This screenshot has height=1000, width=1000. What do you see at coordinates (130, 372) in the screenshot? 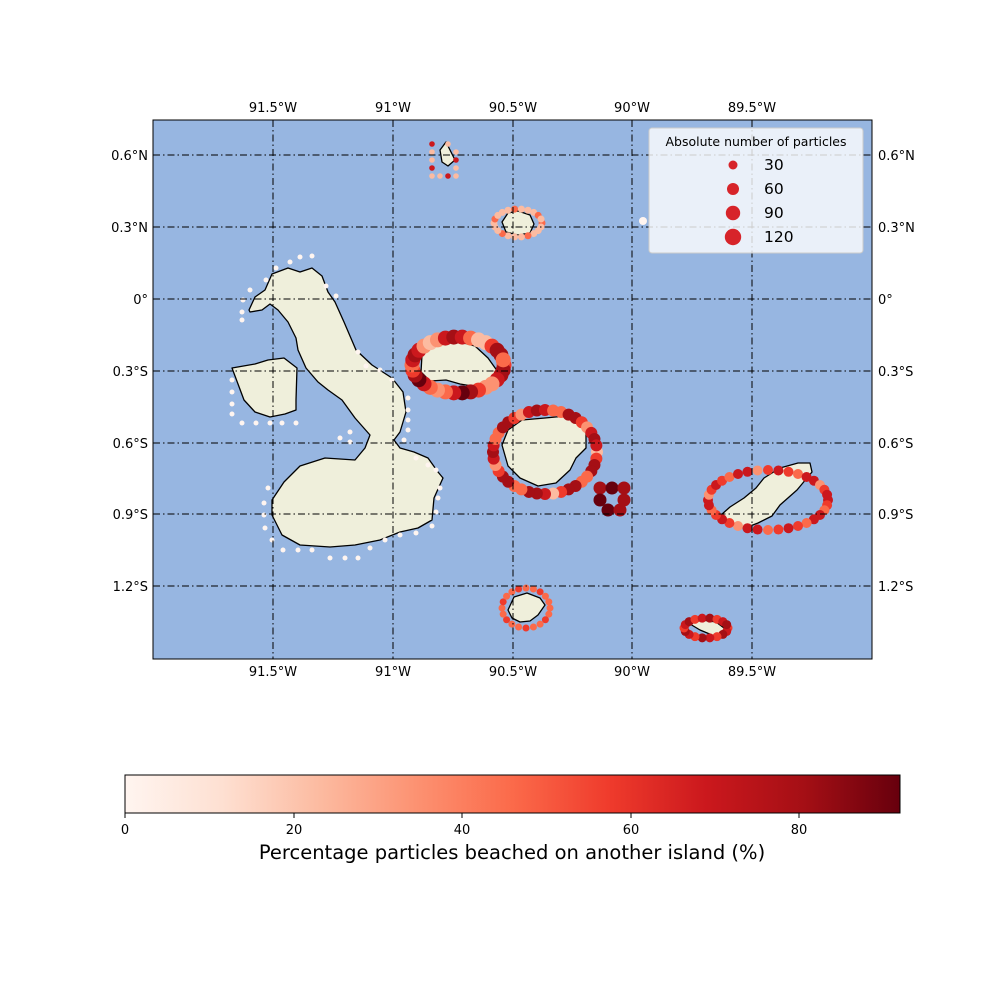
I see `y-tick-label-left: 0.3°S` at bounding box center [130, 372].